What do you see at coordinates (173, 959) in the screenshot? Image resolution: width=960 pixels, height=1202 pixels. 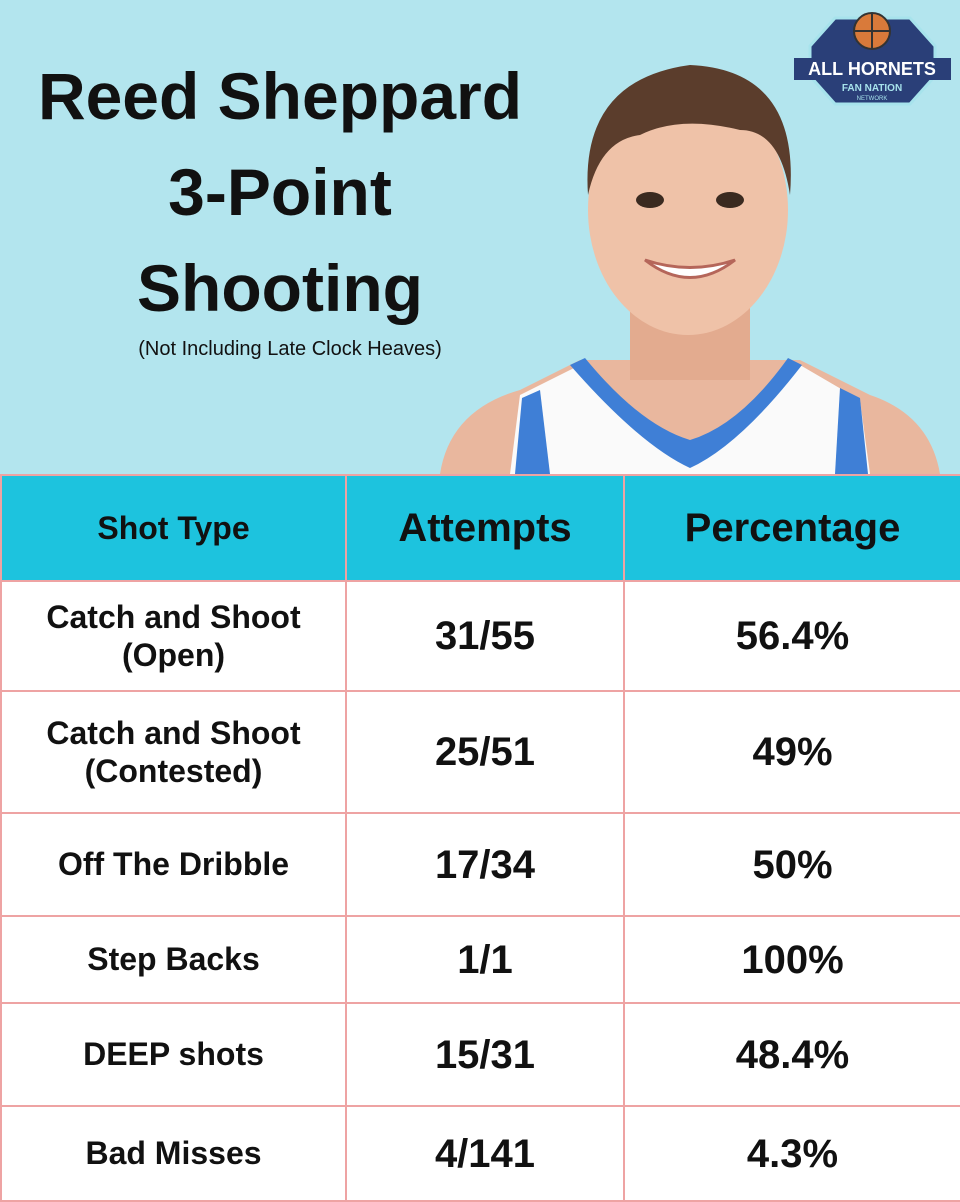 I see `table-cell: Step Backs` at bounding box center [173, 959].